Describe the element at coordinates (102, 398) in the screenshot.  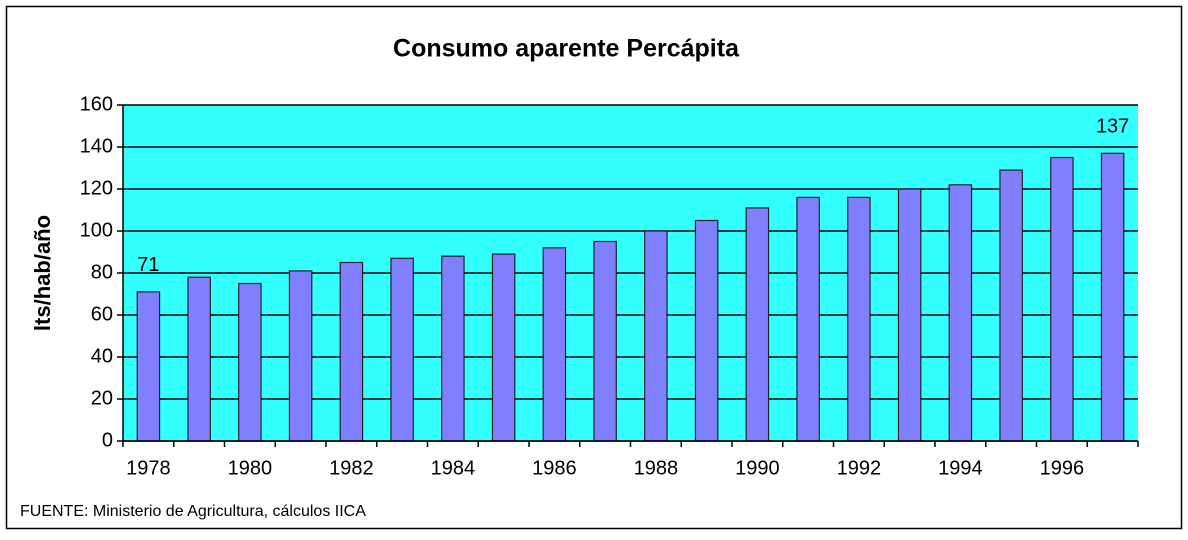
I see `y-tick-label: 20` at that location.